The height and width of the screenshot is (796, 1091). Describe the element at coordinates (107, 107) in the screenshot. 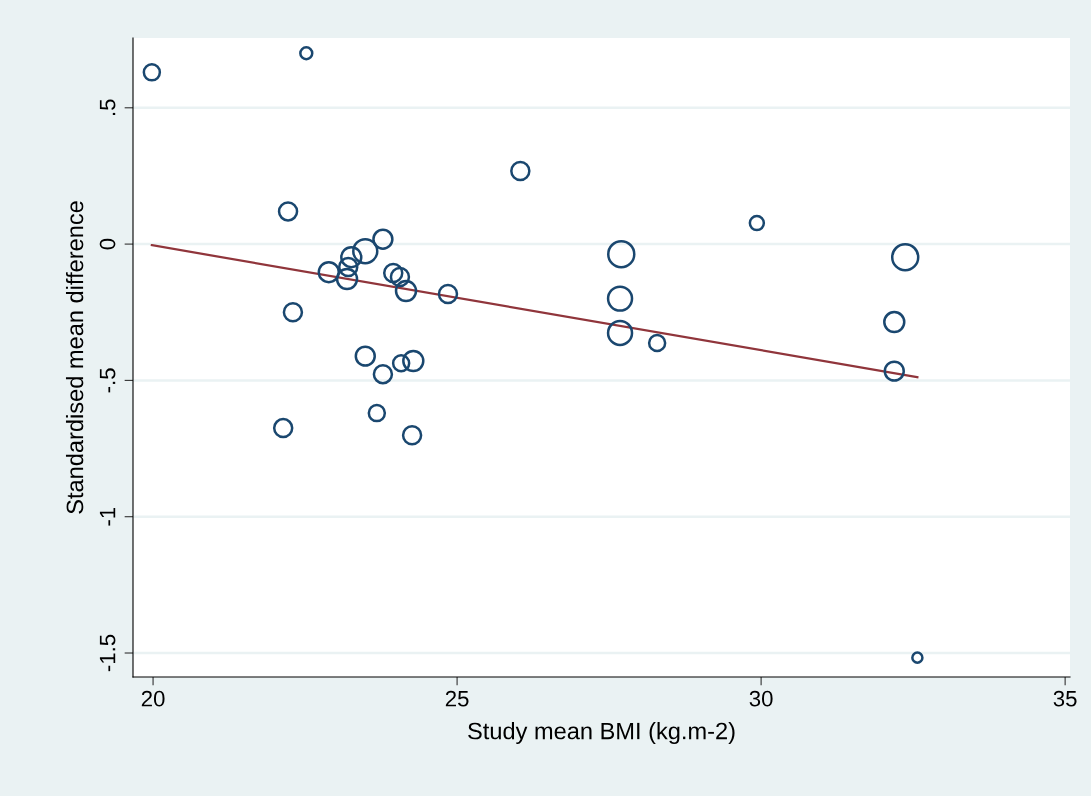

I see `y-tick-label: .5` at that location.